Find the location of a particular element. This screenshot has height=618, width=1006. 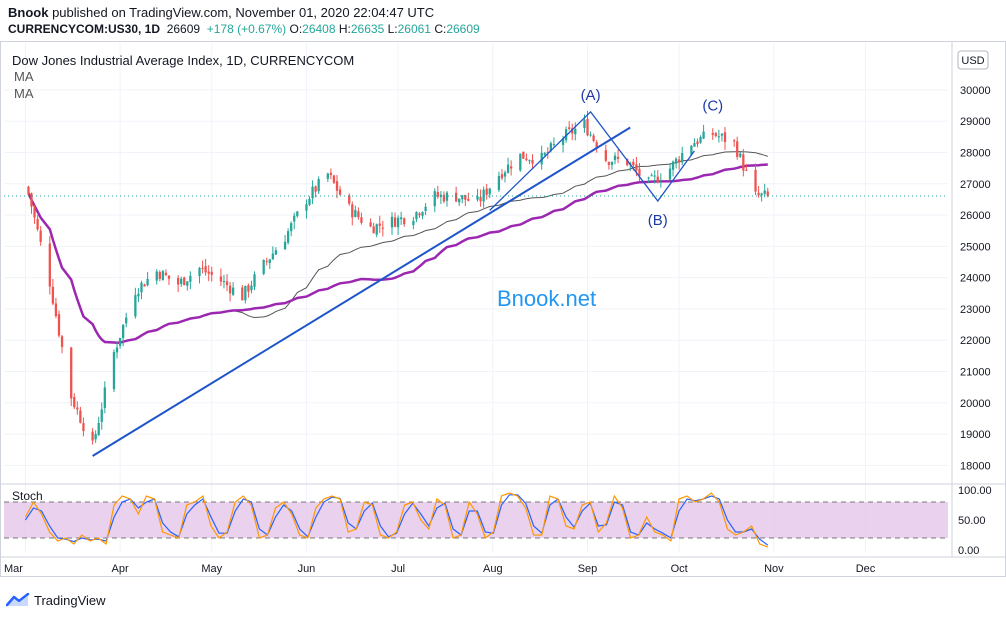

wave-label: (C) is located at coordinates (712, 105).